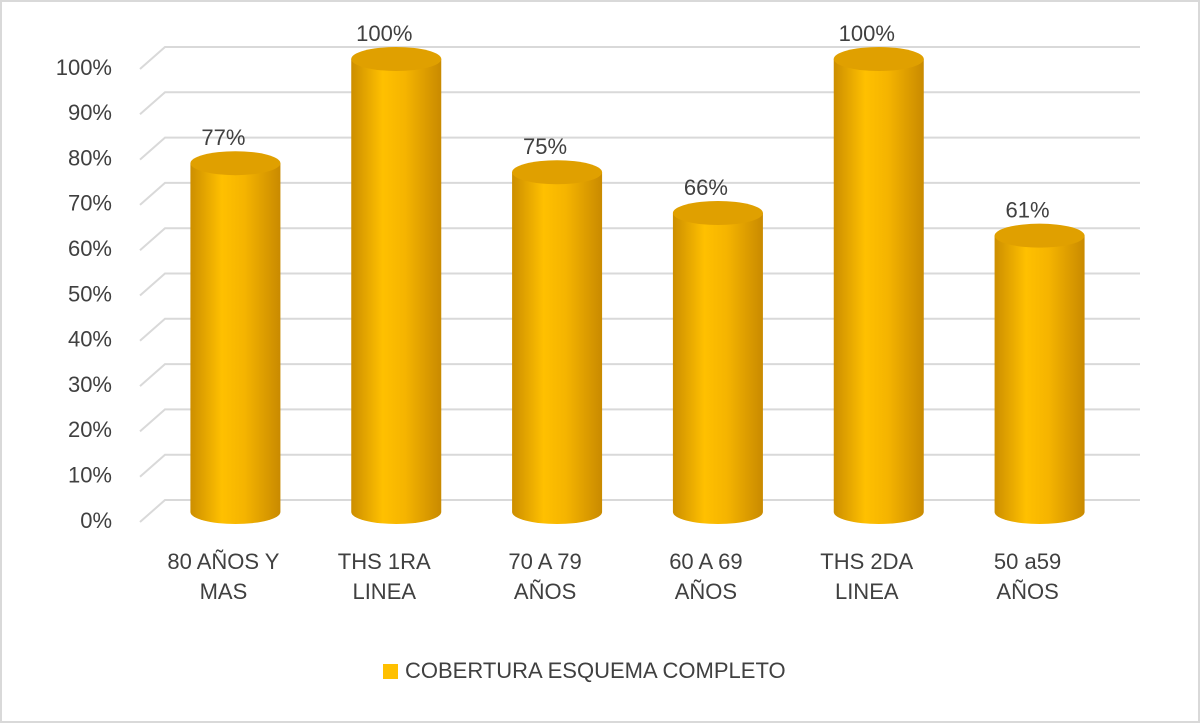  Describe the element at coordinates (384, 576) in the screenshot. I see `x-tick-label: THS 1RA LINEA` at that location.